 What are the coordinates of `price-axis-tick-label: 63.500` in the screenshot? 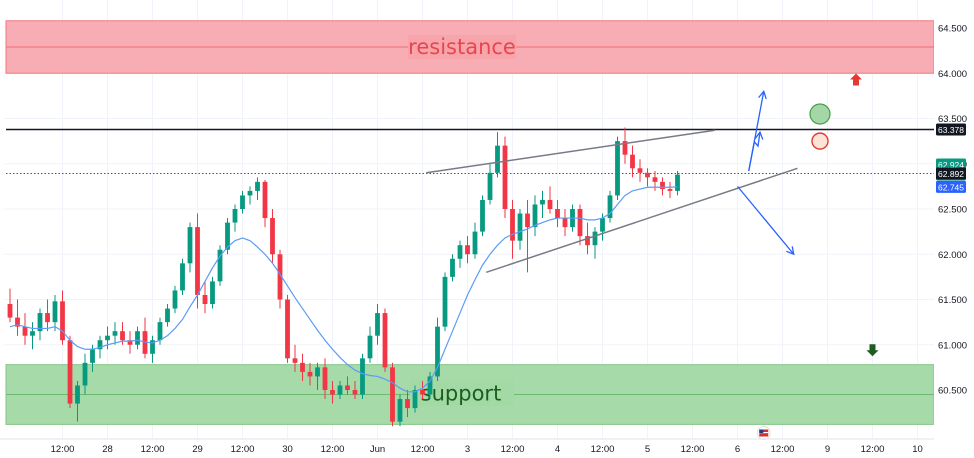 It's located at (952, 119).